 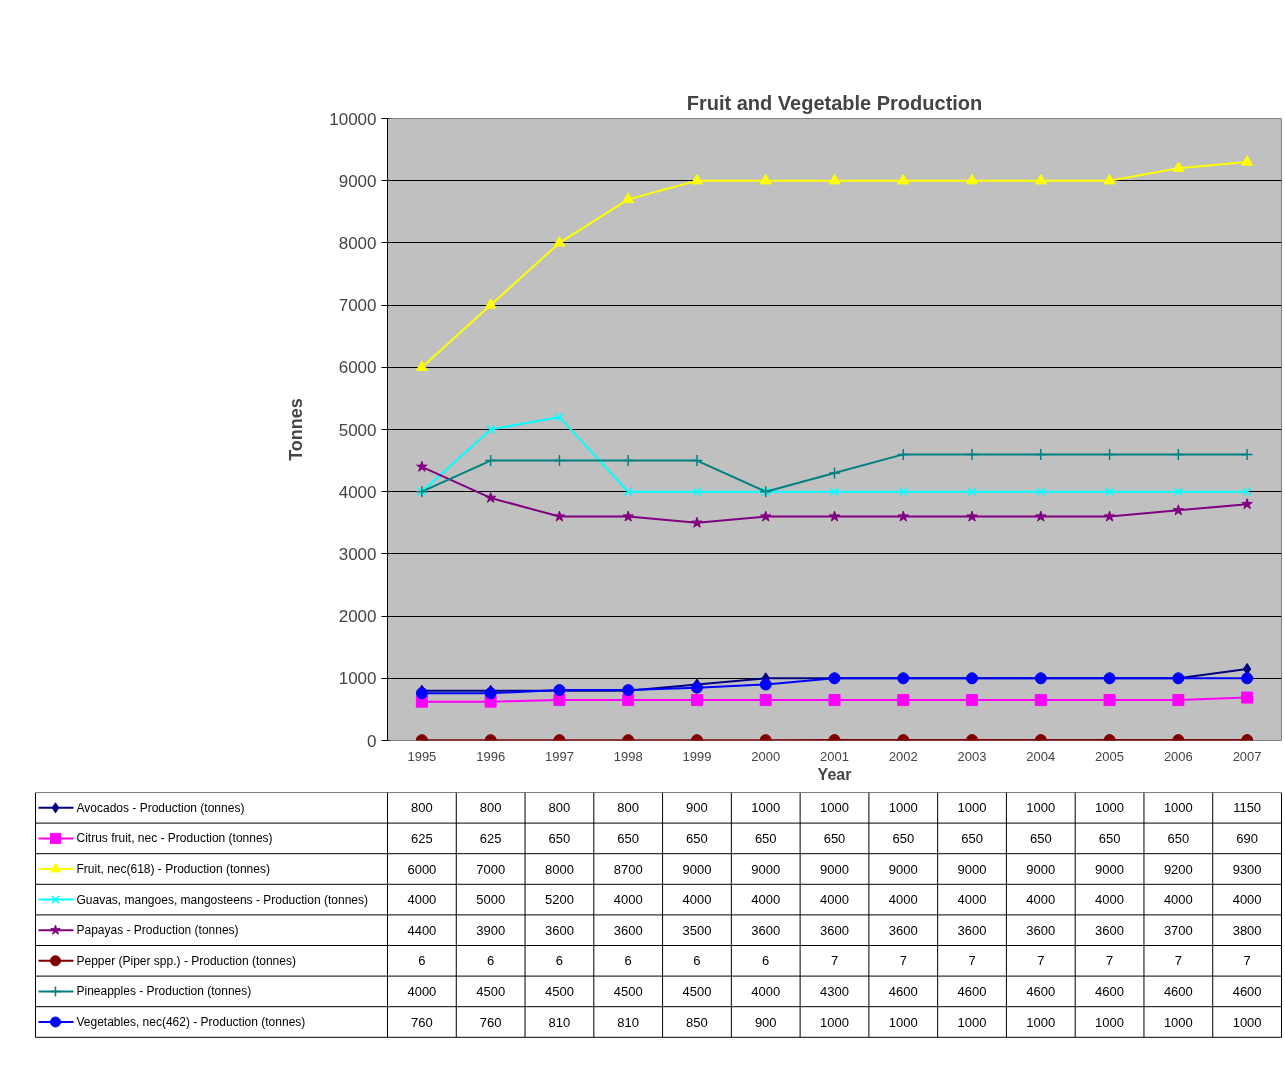 What do you see at coordinates (559, 1022) in the screenshot?
I see `data-label: 810` at bounding box center [559, 1022].